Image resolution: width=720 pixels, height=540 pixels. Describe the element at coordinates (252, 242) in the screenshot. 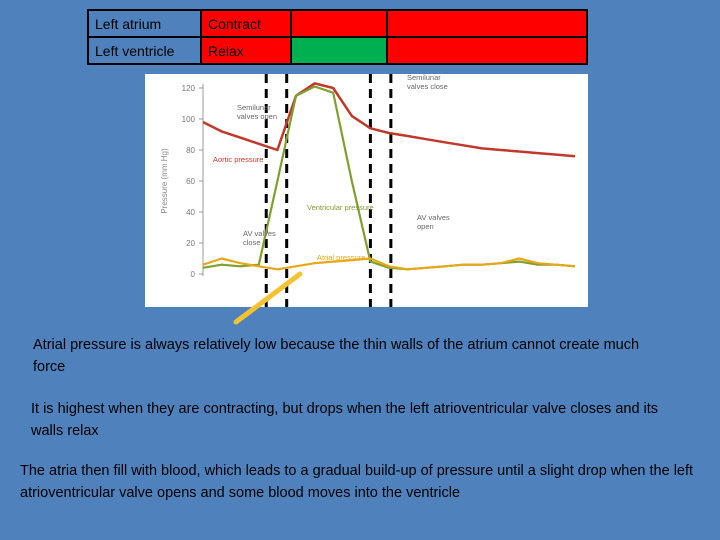

I see `annotation-av-close-line-2: close` at that location.